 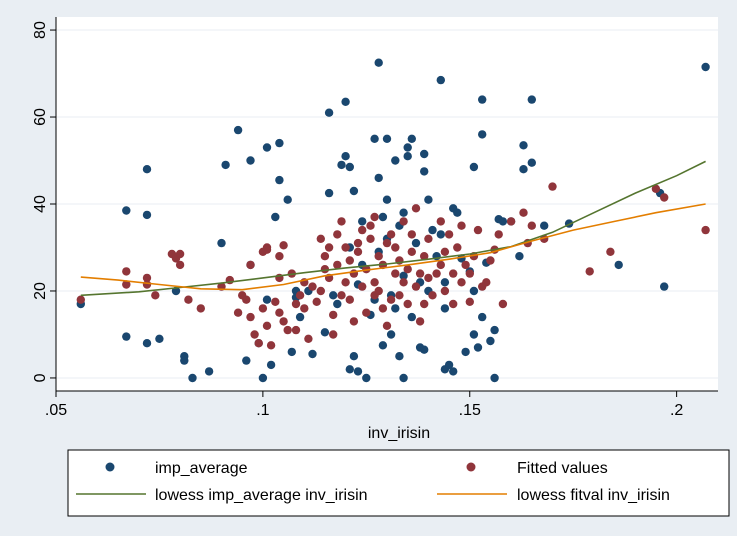 I want to click on x-tick-label-2: .15, so click(x=470, y=410).